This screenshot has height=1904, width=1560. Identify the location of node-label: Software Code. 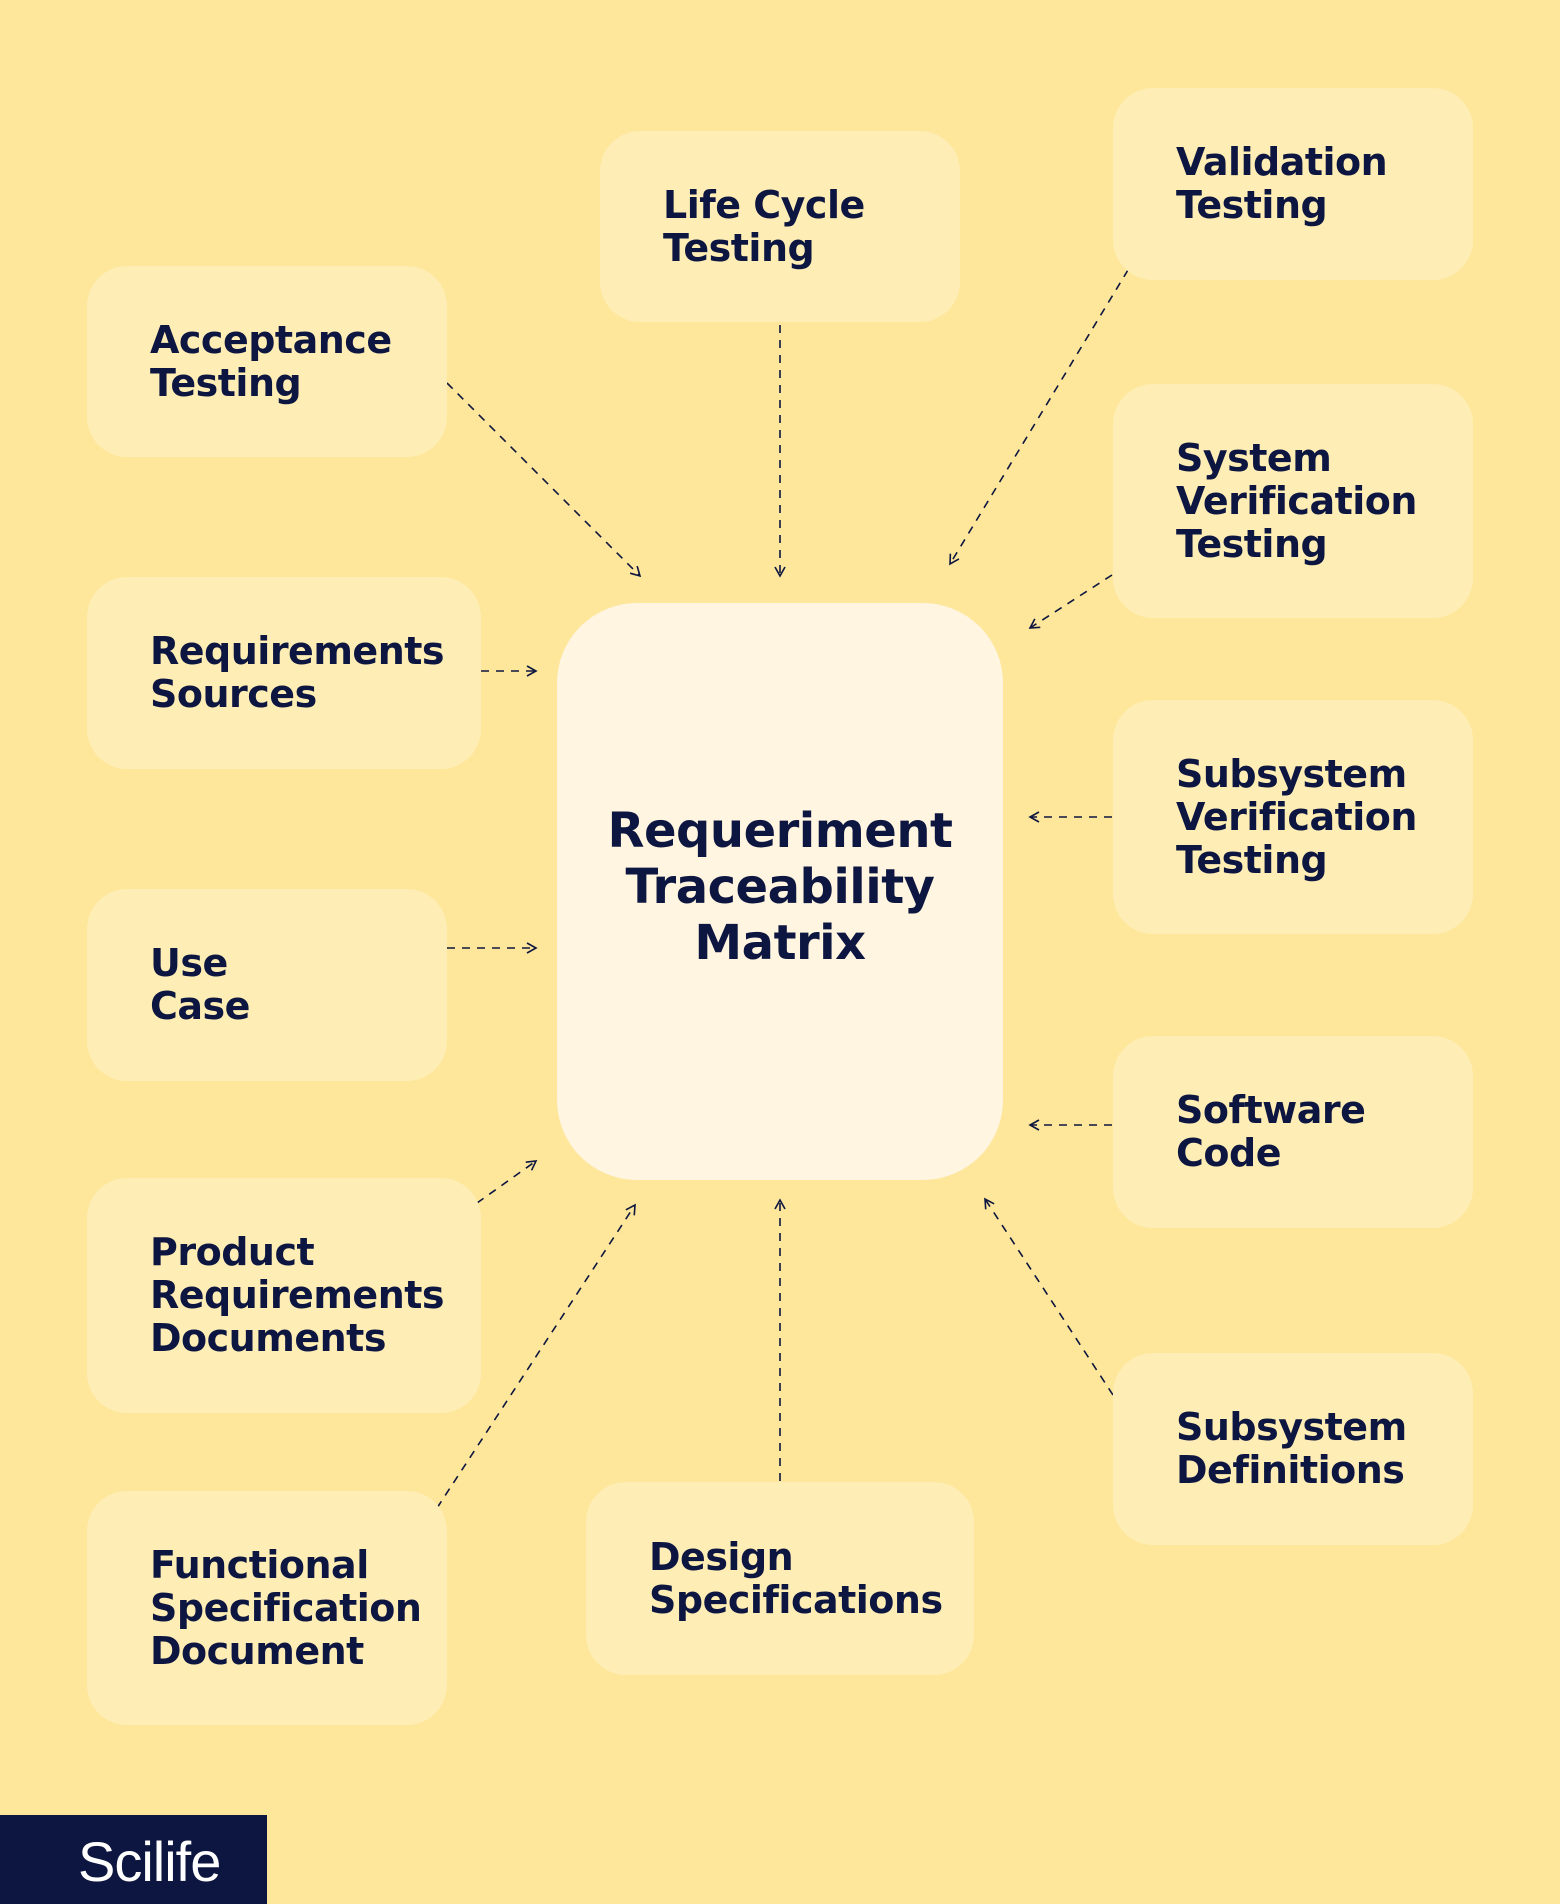
(1271, 1131).